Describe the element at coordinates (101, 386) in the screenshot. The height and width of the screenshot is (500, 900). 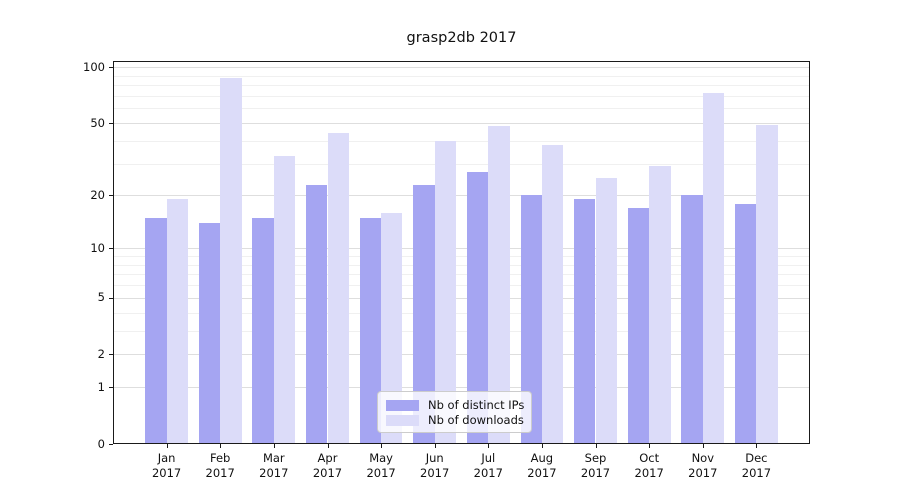
I see `y-tick-label: 1` at that location.